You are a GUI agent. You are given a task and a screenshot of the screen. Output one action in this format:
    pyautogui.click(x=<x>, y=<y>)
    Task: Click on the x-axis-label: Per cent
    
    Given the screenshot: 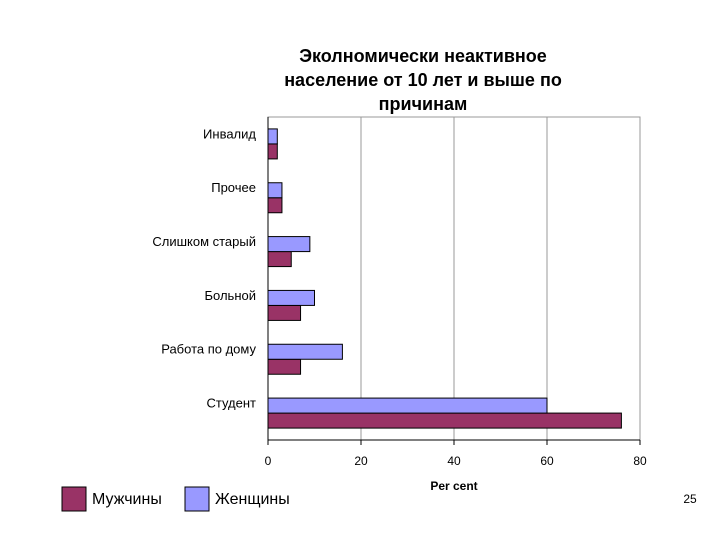 What is the action you would take?
    pyautogui.click(x=453, y=486)
    